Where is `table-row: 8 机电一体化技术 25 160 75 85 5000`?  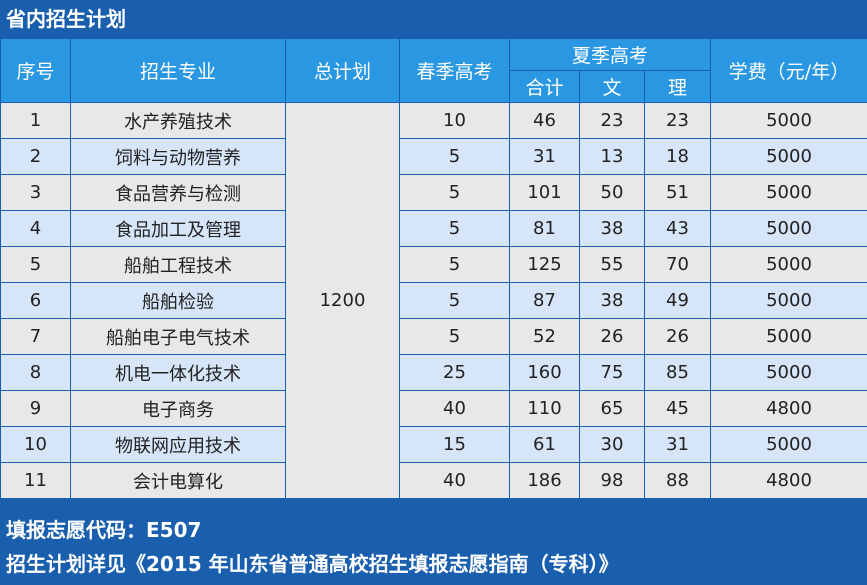
table-row: 8 机电一体化技术 25 160 75 85 5000 is located at coordinates (433, 372).